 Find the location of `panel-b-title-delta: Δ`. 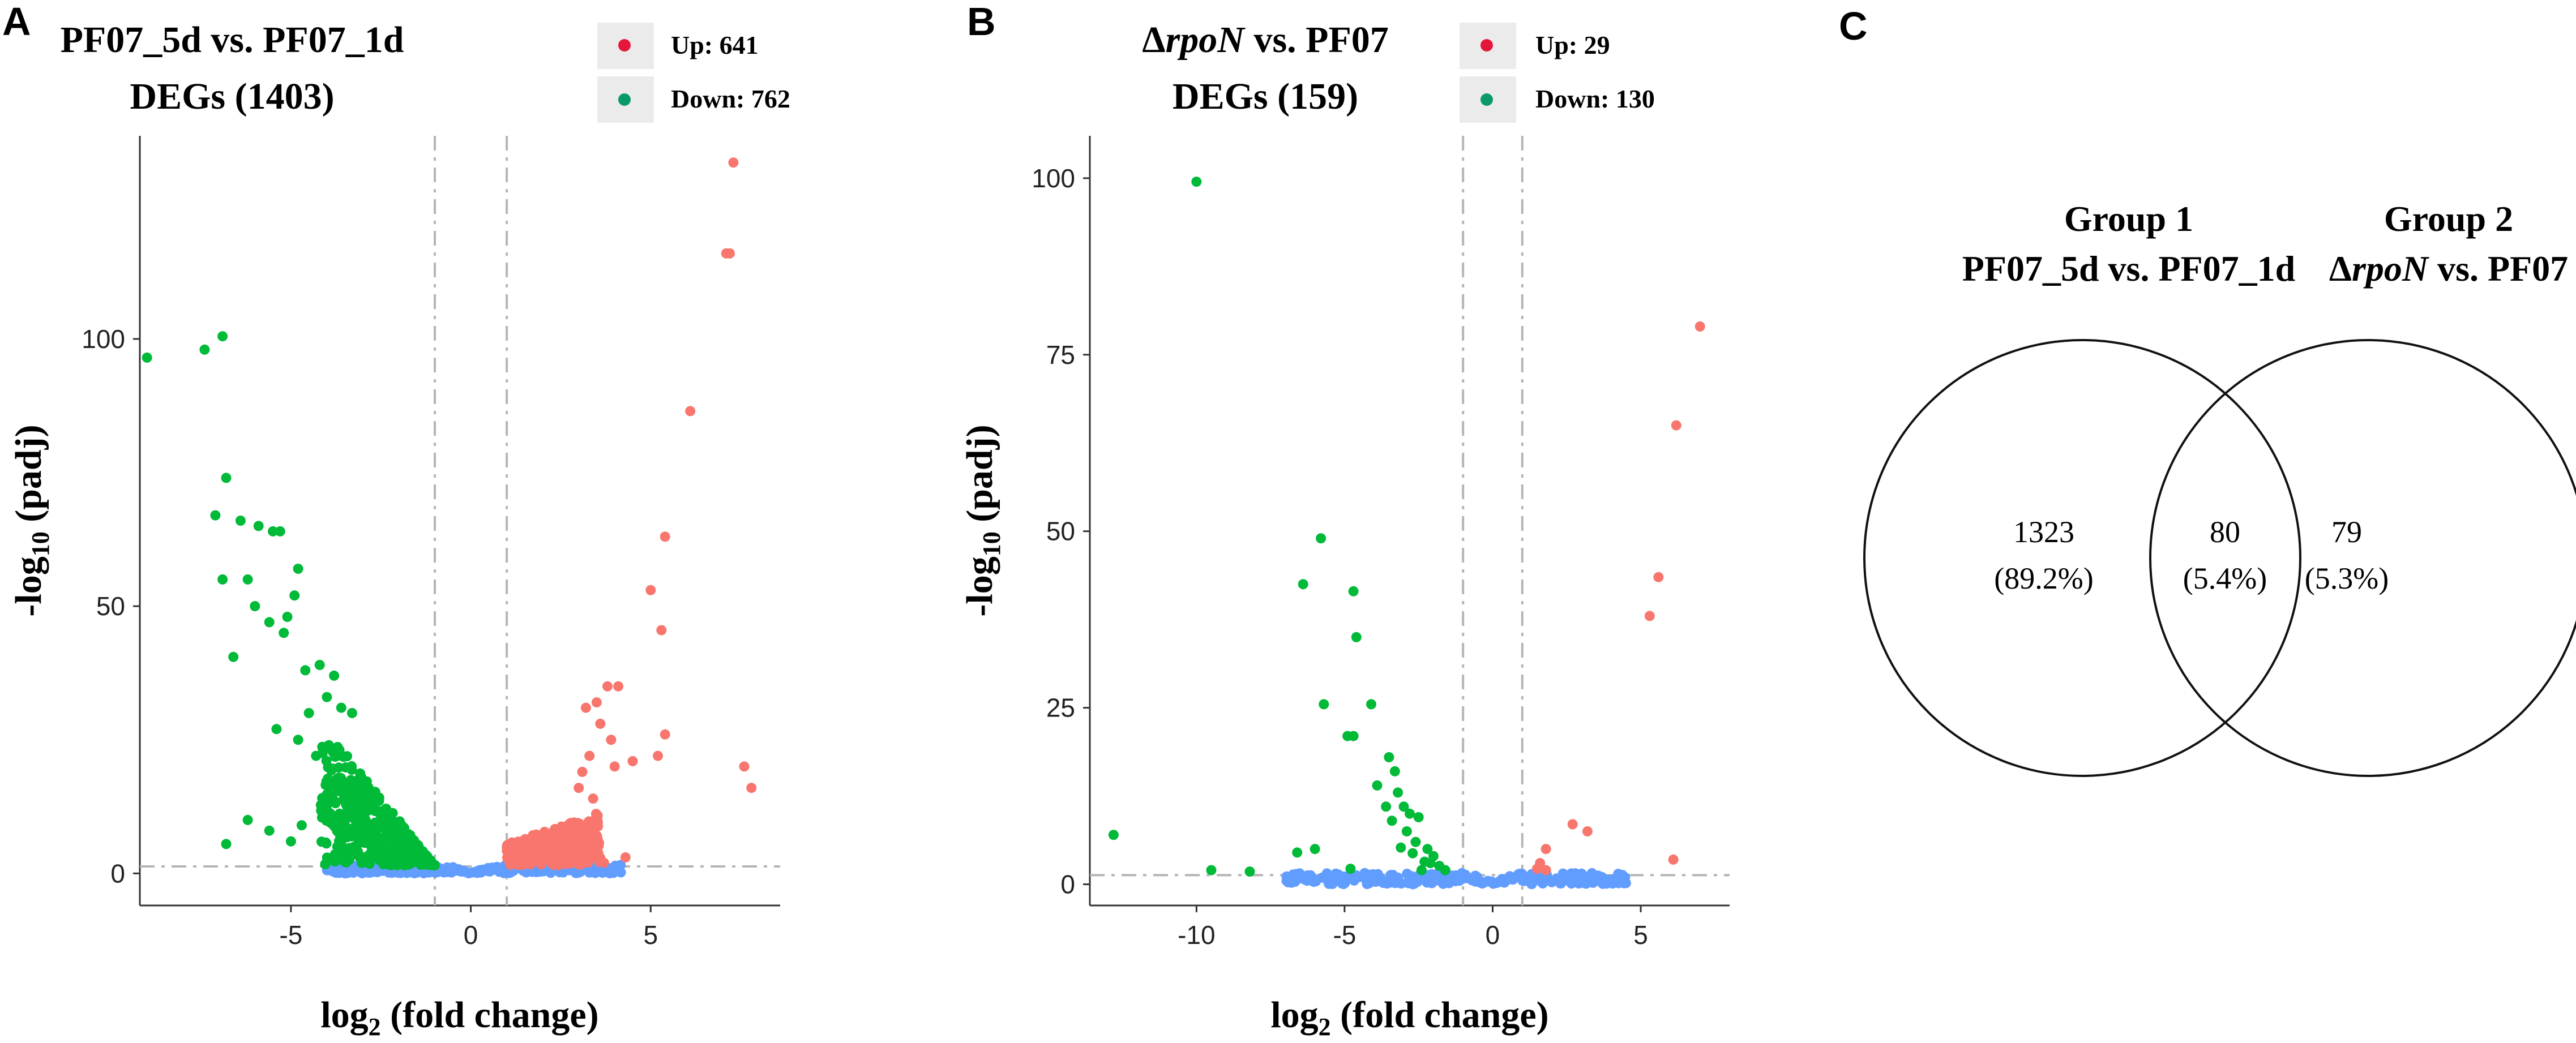

panel-b-title-delta: Δ is located at coordinates (1153, 40).